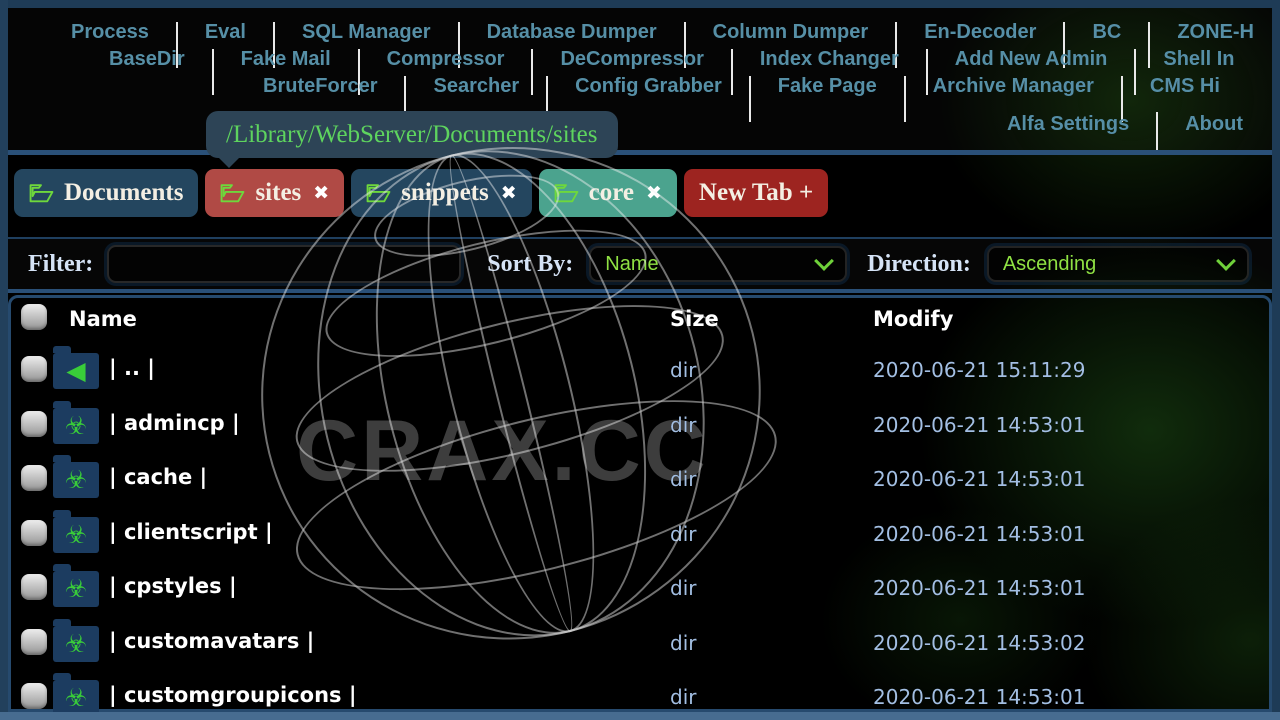 The image size is (1280, 720). Describe the element at coordinates (913, 319) in the screenshot. I see `column-header-modify: Modify` at that location.